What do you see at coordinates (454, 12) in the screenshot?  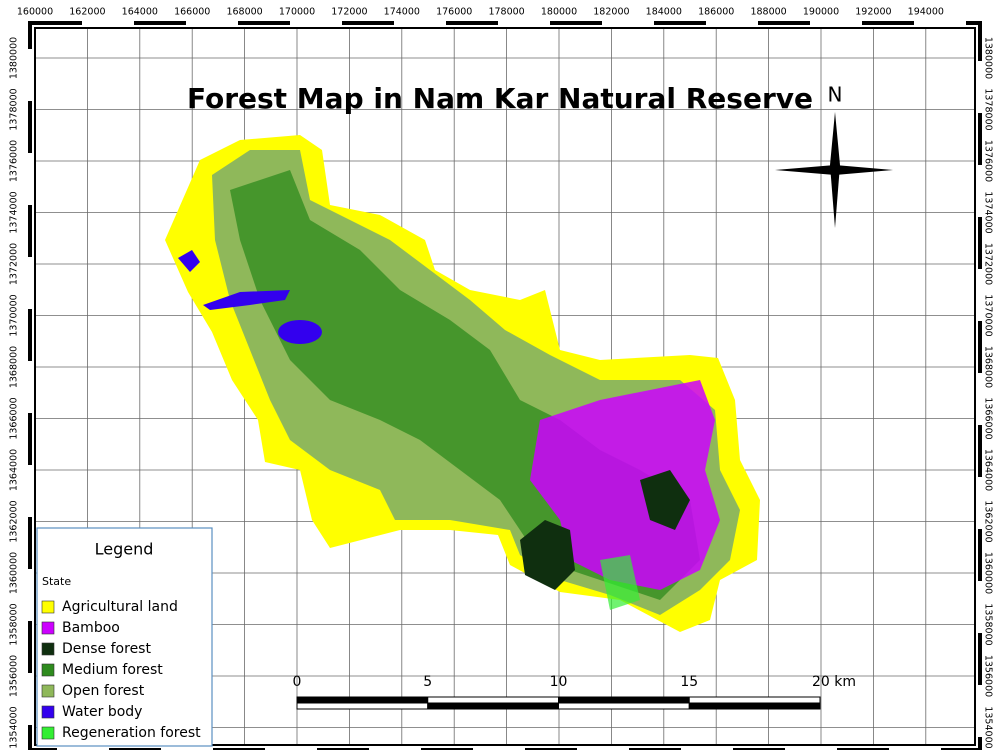 I see `x-coord-label: 176000` at bounding box center [454, 12].